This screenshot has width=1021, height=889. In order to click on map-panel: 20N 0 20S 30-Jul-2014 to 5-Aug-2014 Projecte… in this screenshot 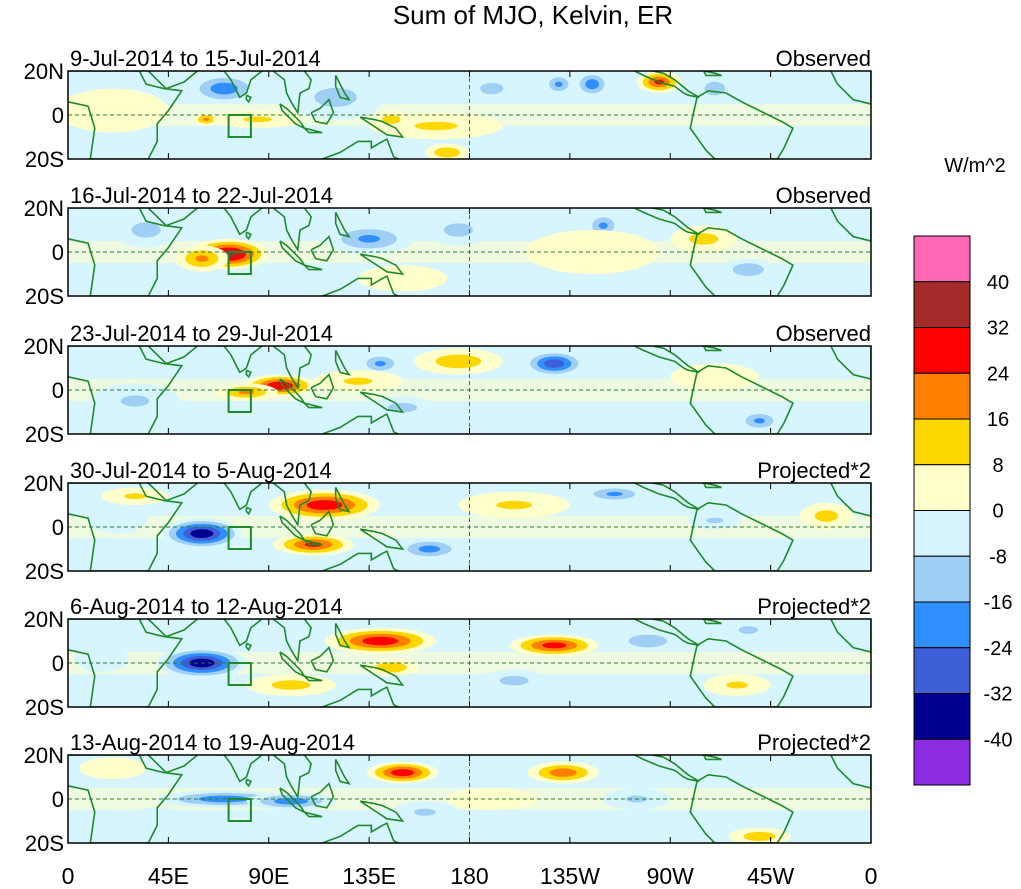, I will do `click(448, 521)`.